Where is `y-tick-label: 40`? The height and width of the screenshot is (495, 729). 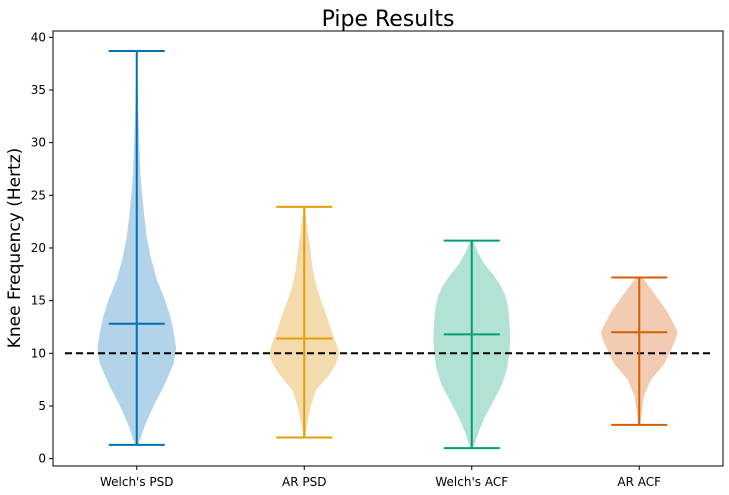
y-tick-label: 40 is located at coordinates (38, 37).